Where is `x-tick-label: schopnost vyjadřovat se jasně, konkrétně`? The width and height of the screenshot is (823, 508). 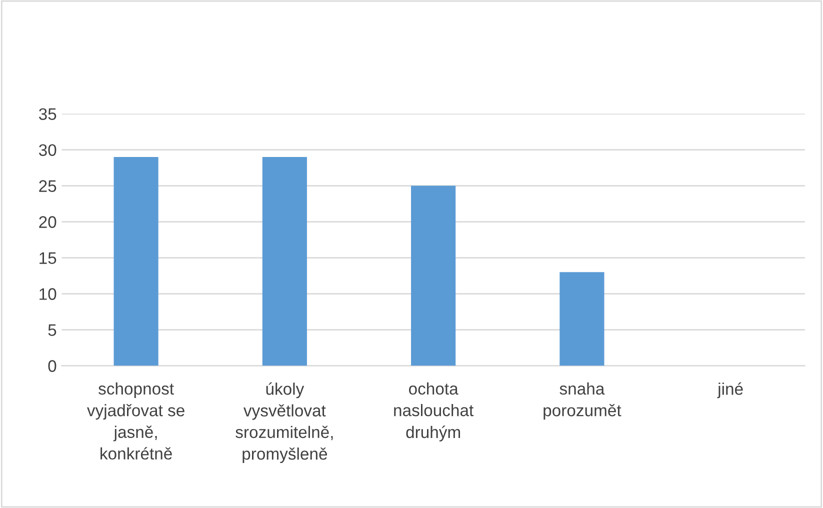 x-tick-label: schopnost vyjadřovat se jasně, konkrétně is located at coordinates (135, 421).